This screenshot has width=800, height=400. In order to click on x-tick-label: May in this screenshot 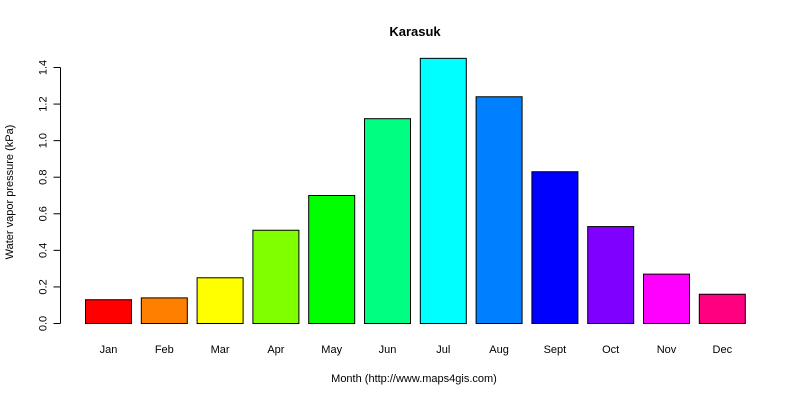, I will do `click(331, 350)`.